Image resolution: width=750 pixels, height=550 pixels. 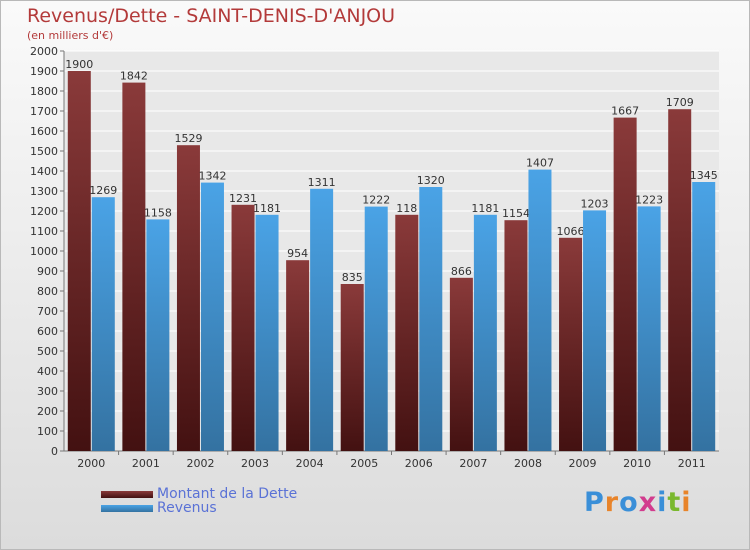 I want to click on data-label: 954, so click(x=297, y=253).